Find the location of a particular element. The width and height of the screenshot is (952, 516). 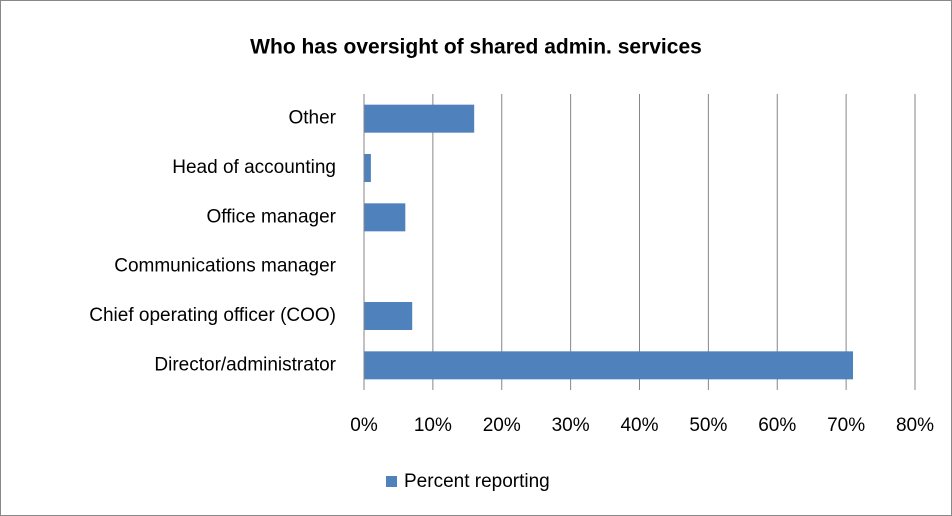

y-tick-label: Chief operating officer (COO) is located at coordinates (212, 315).